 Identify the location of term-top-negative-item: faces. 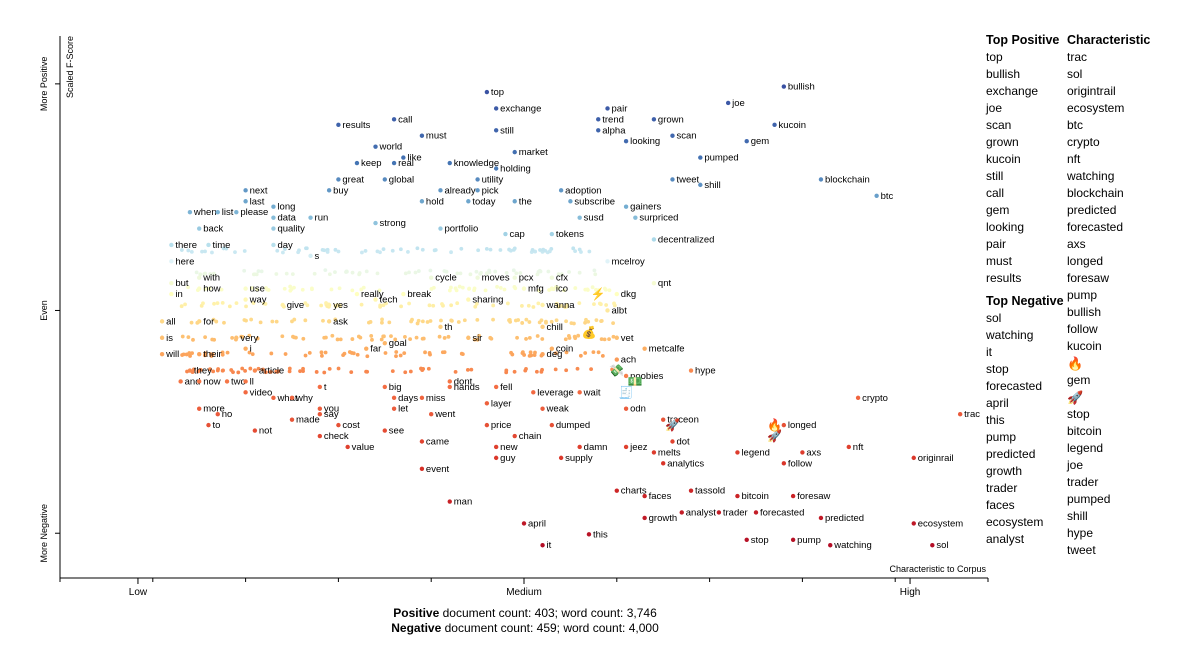
(1000, 505).